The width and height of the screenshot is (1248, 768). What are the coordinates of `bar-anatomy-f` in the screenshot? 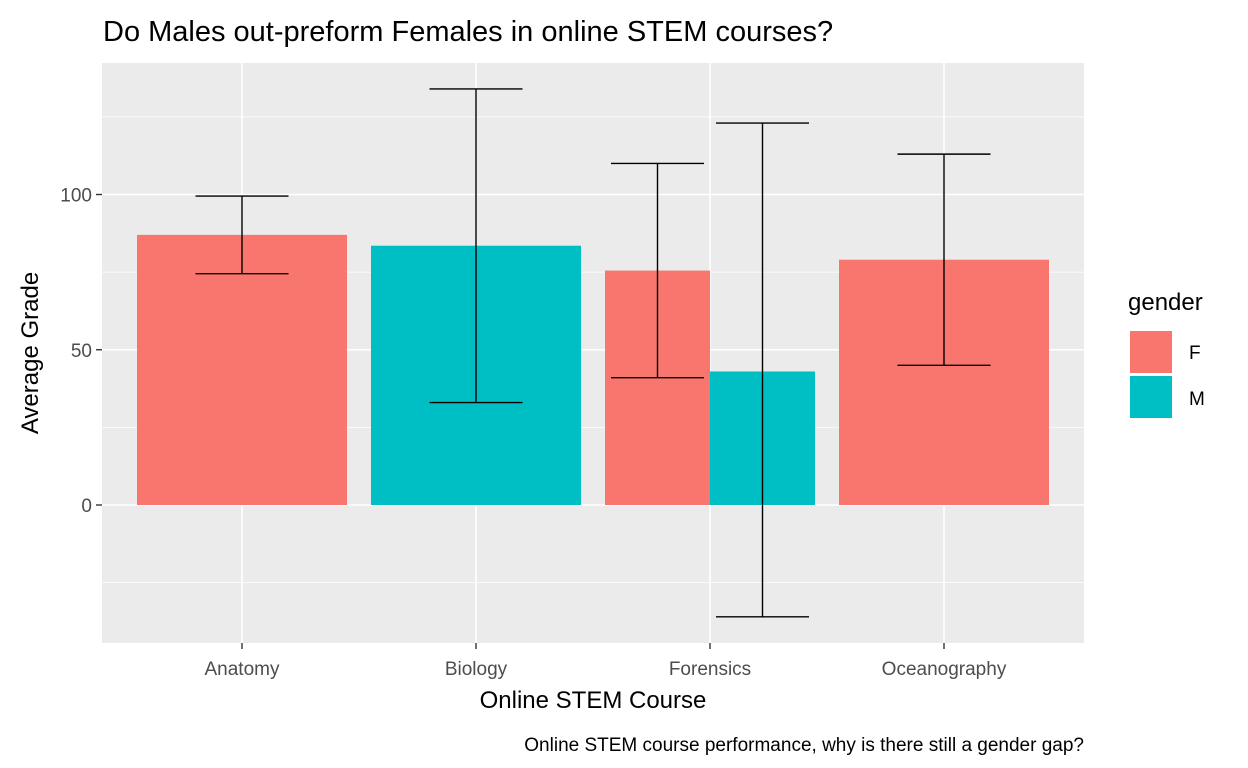 It's located at (242, 370).